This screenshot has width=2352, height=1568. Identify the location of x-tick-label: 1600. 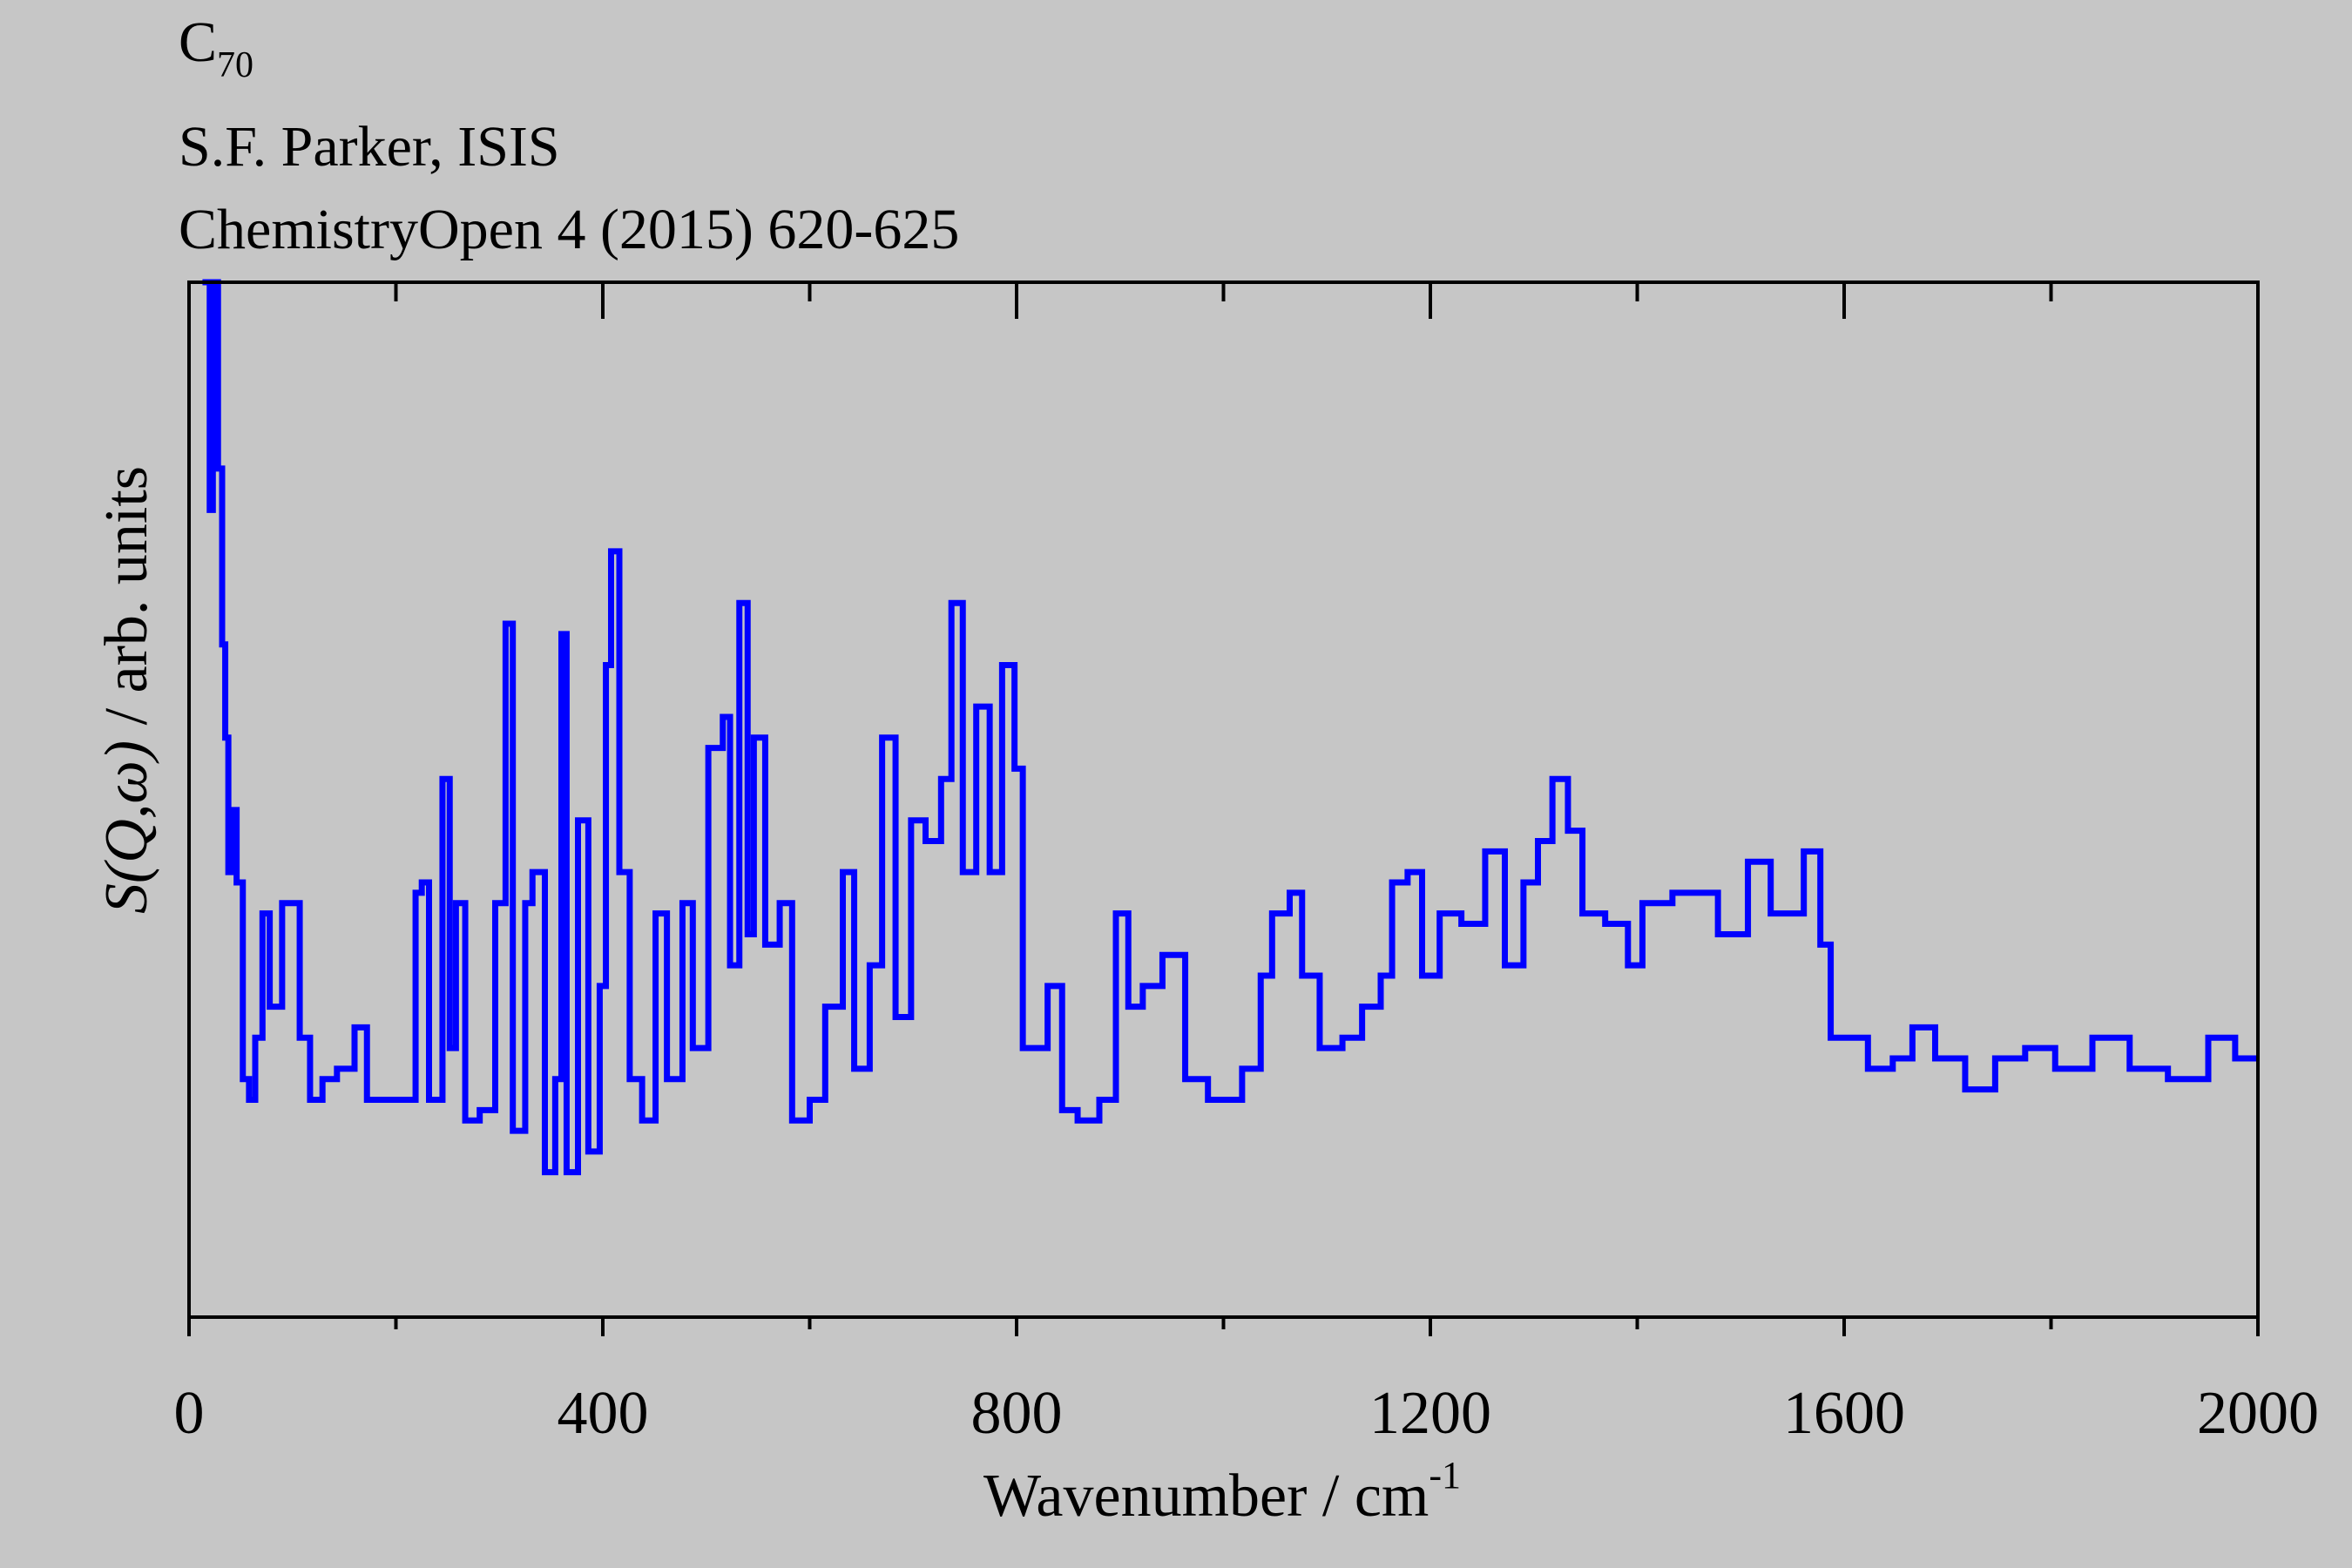
(1844, 1413).